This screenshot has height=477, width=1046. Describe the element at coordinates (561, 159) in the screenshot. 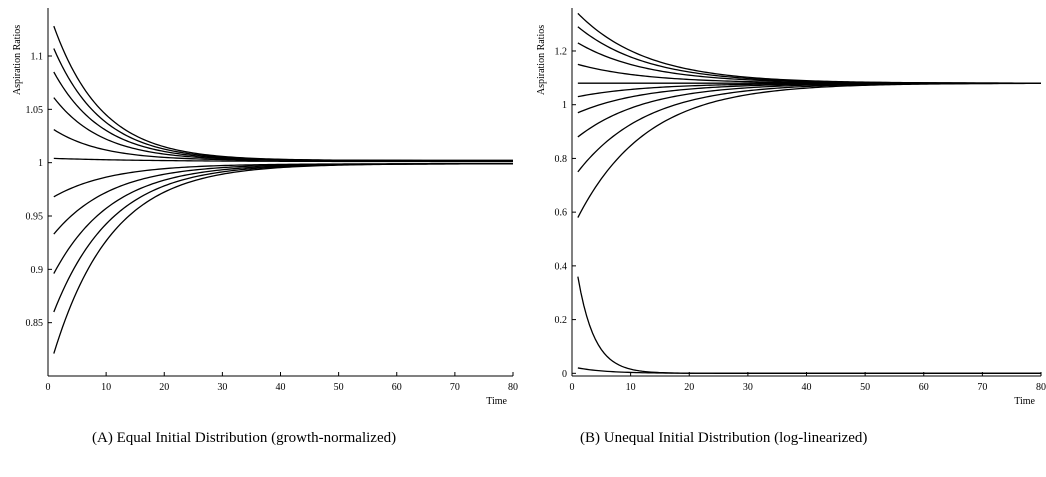

I see `y-tick-label: 0.8` at that location.